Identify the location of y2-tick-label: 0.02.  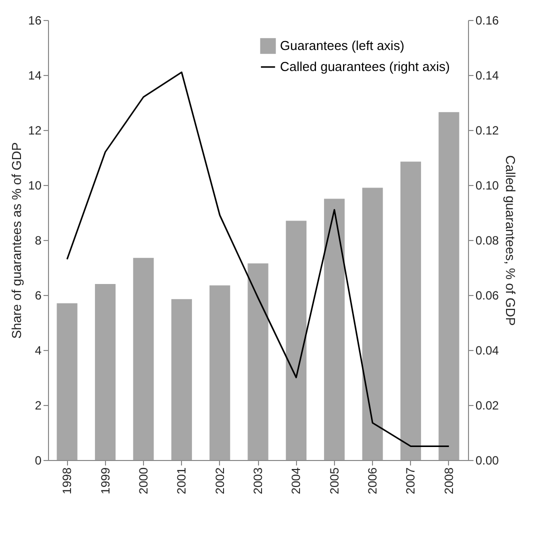
(488, 405).